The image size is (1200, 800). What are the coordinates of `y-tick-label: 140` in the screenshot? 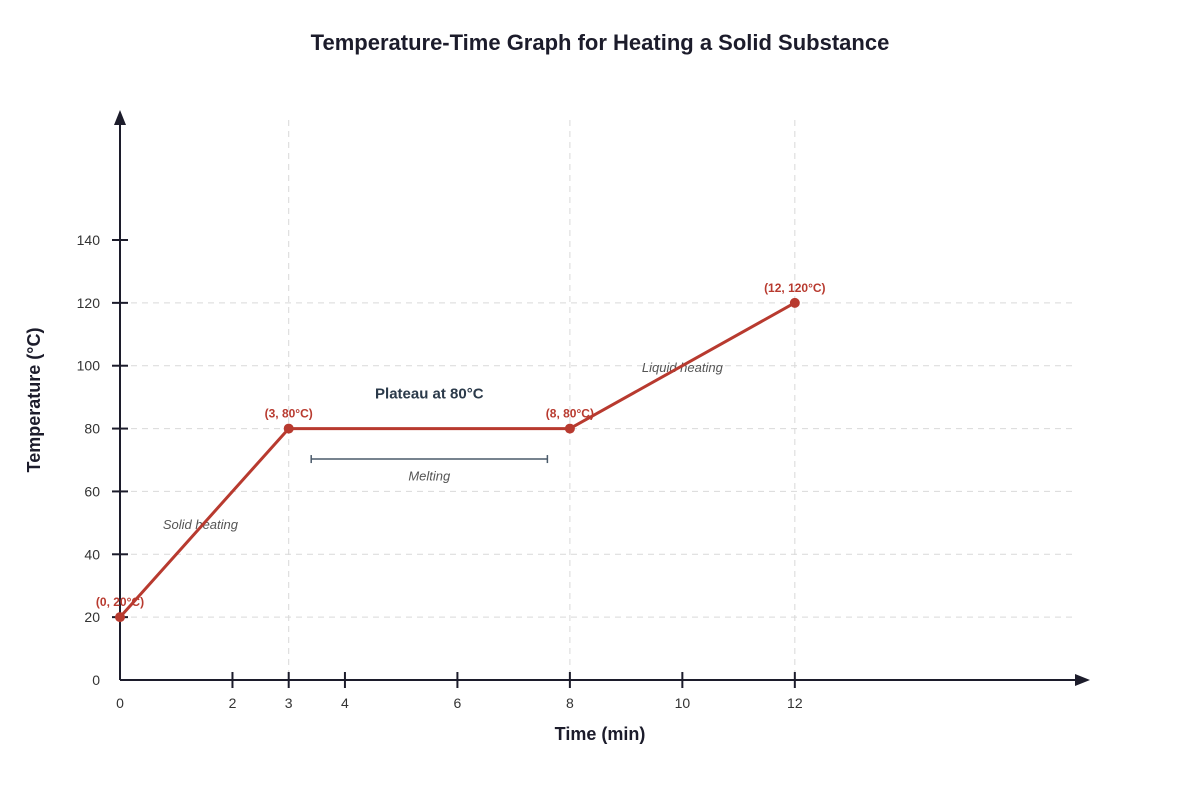 It's located at (89, 240).